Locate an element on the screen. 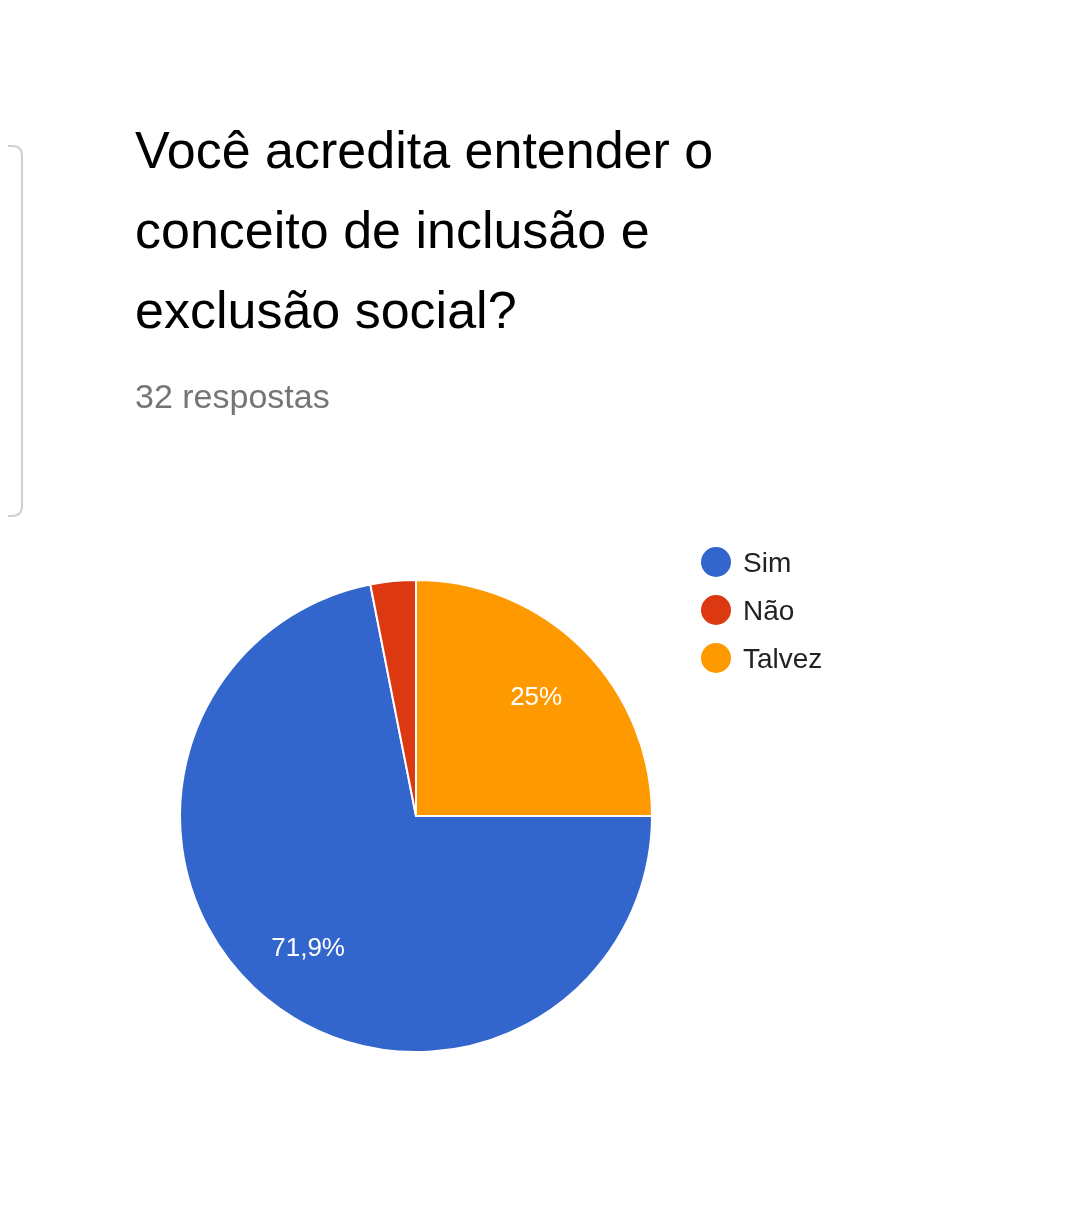 The image size is (1080, 1205). chart-subtitle: 32 respostas is located at coordinates (232, 396).